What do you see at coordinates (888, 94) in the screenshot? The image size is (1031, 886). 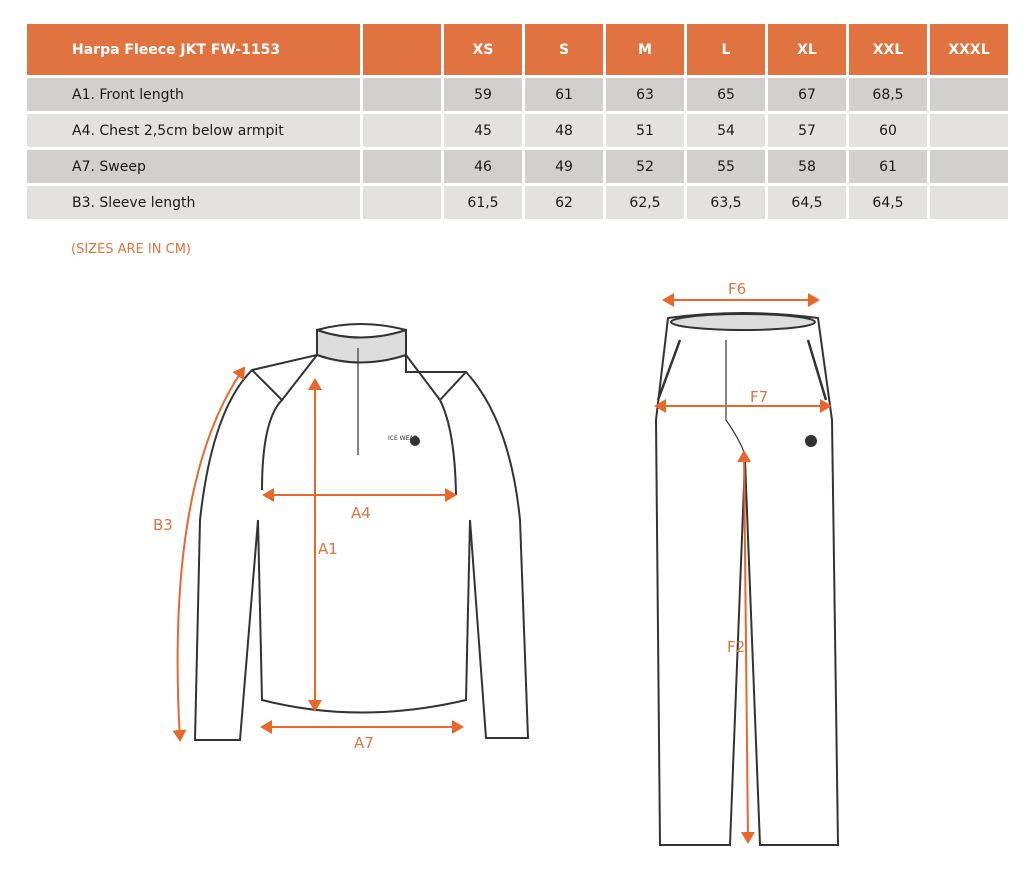 I see `size-value-cell: 68,5` at bounding box center [888, 94].